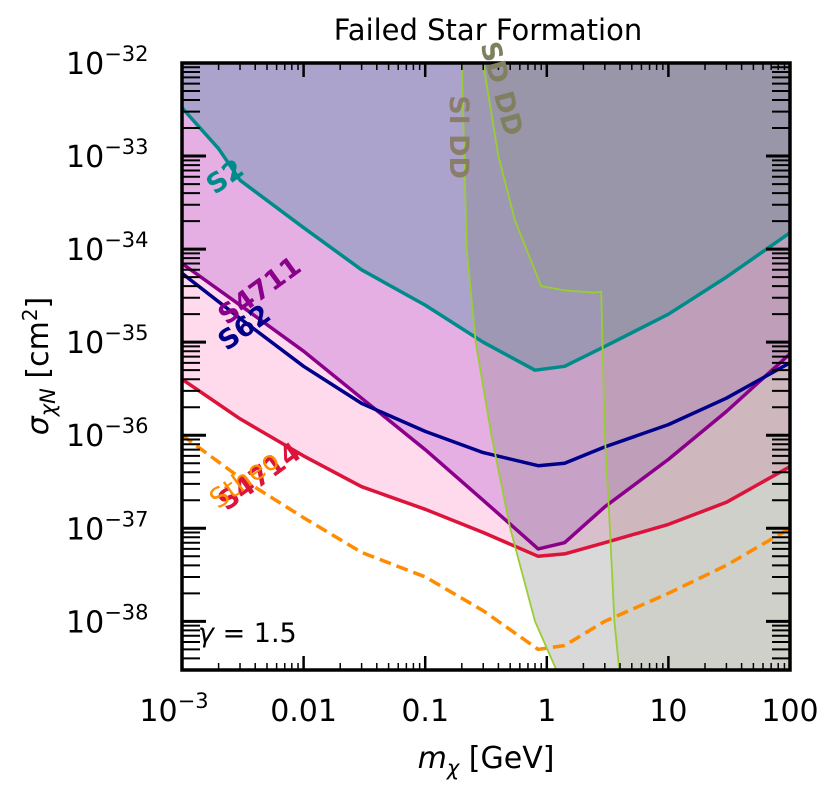 The height and width of the screenshot is (785, 830). I want to click on x-tick-label: 1, so click(546, 711).